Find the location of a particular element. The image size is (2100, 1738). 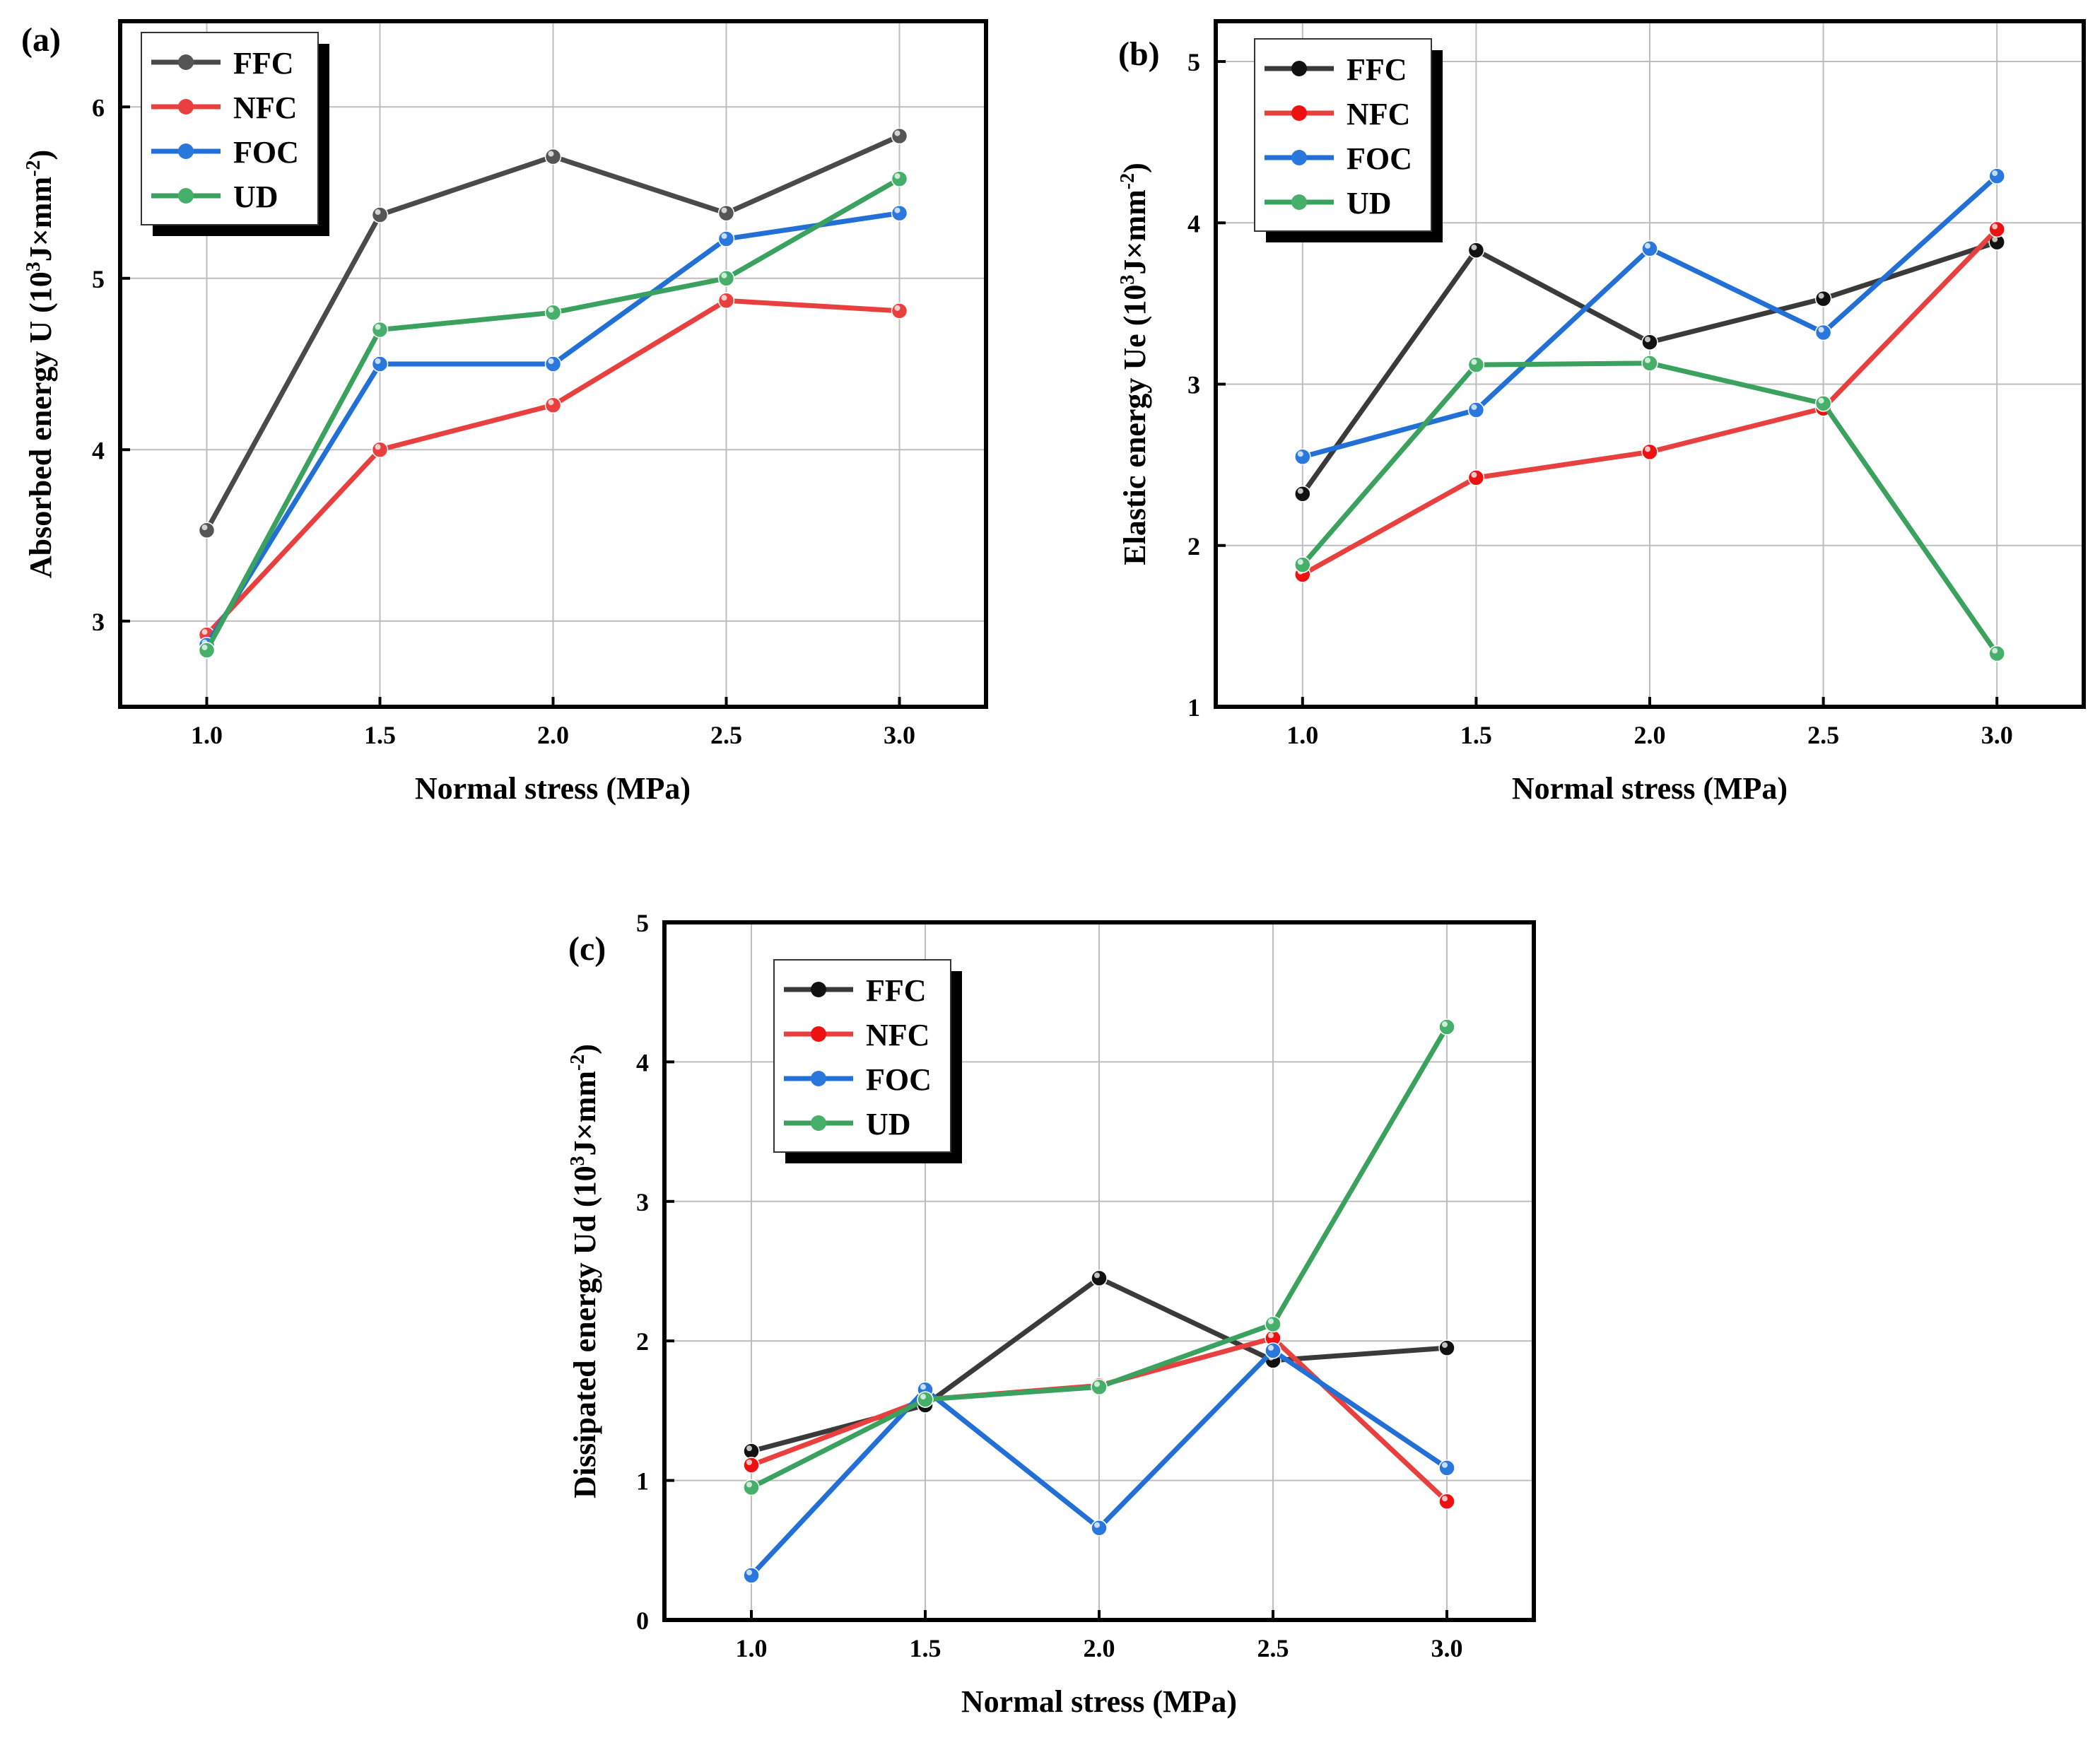

y-axis-label-text: J×mm is located at coordinates (40, 219).